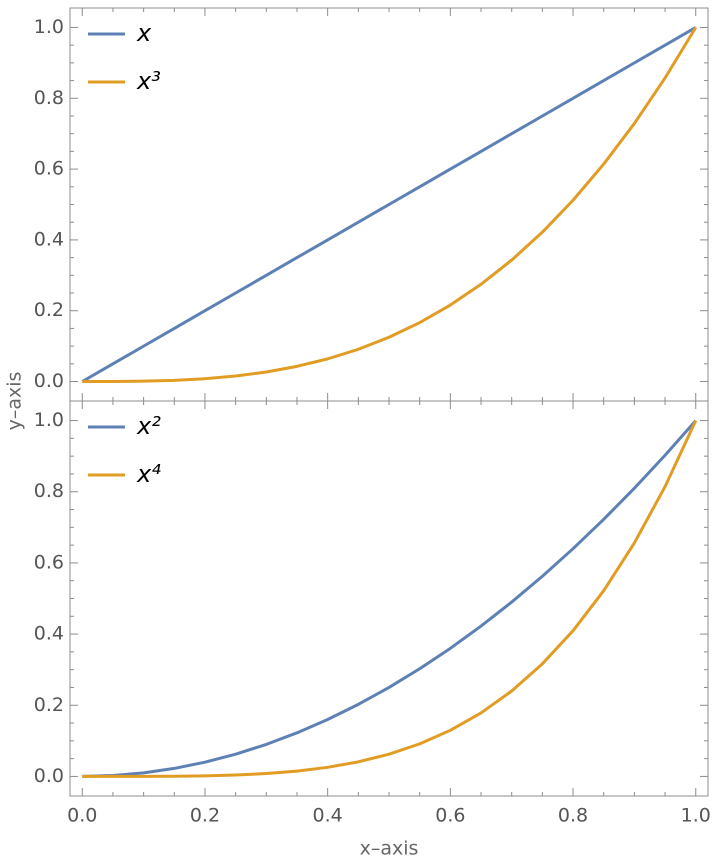 Image resolution: width=716 pixels, height=862 pixels. What do you see at coordinates (144, 33) in the screenshot?
I see `legend-label: x` at bounding box center [144, 33].